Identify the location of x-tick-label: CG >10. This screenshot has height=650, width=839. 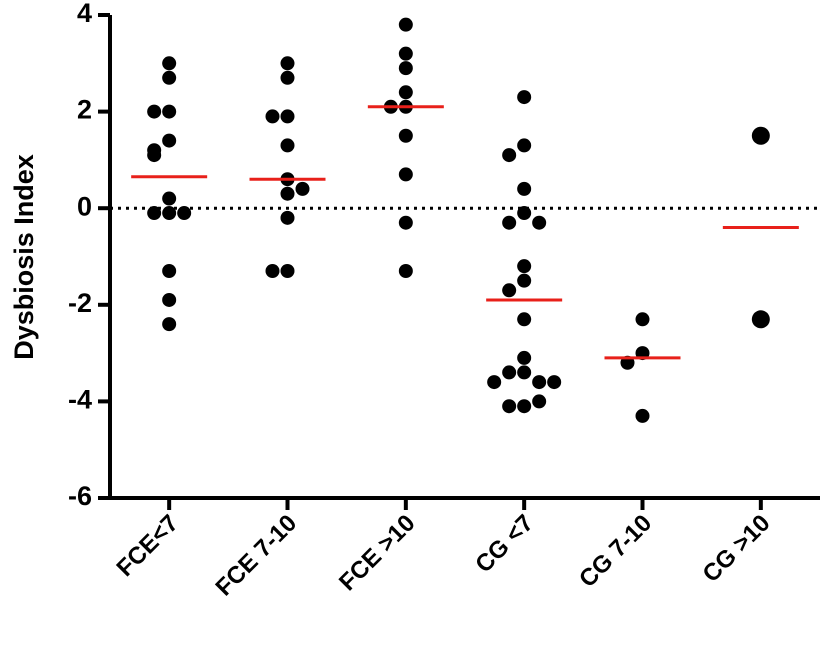
(737, 549).